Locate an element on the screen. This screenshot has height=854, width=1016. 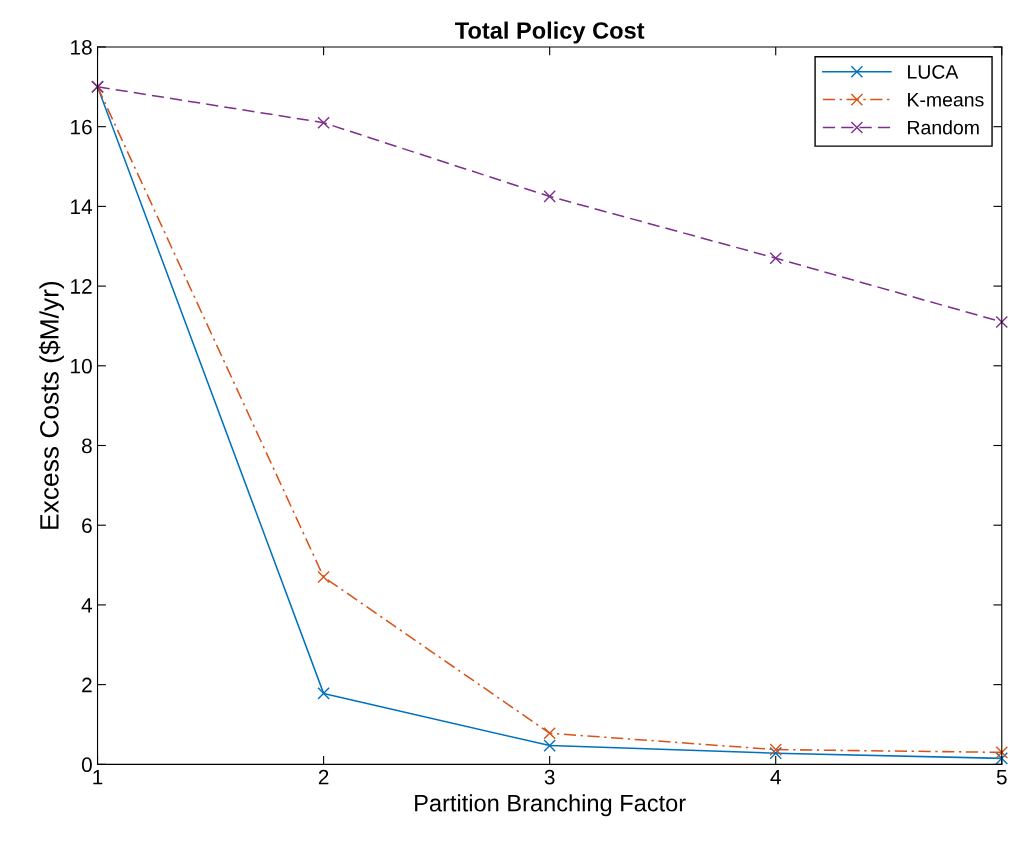
y-tick-label: 18 is located at coordinates (81, 47).